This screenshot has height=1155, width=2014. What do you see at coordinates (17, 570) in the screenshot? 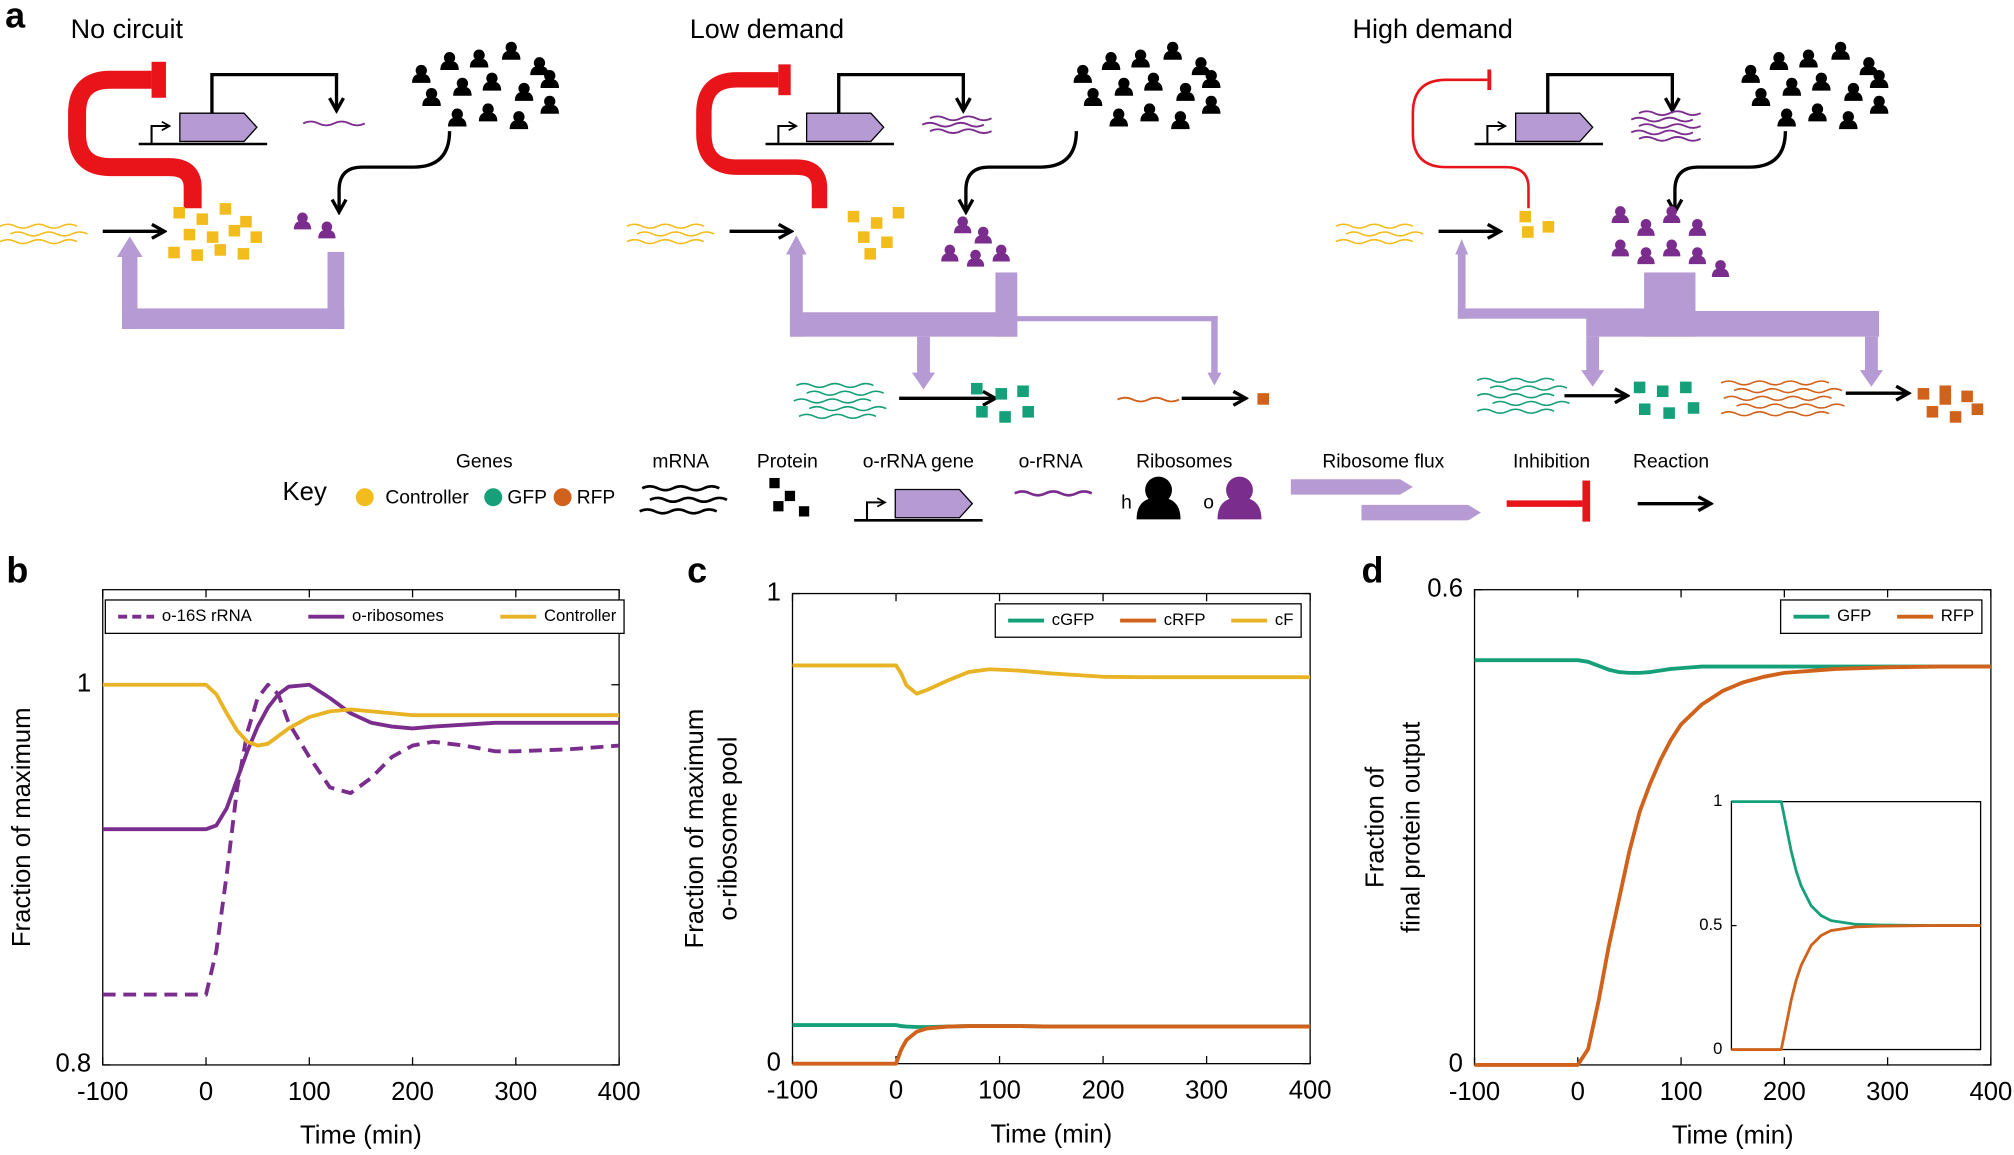
I see `panel-label: b` at bounding box center [17, 570].